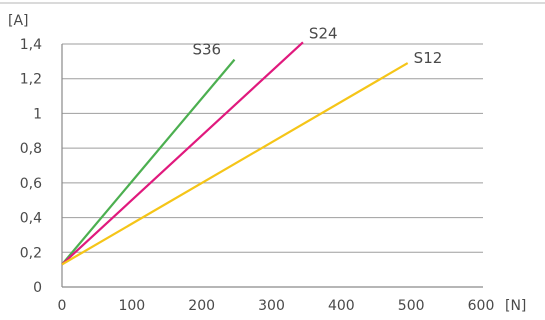 This screenshot has width=545, height=320. Describe the element at coordinates (18, 21) in the screenshot. I see `y-axis-unit: [A]` at that location.